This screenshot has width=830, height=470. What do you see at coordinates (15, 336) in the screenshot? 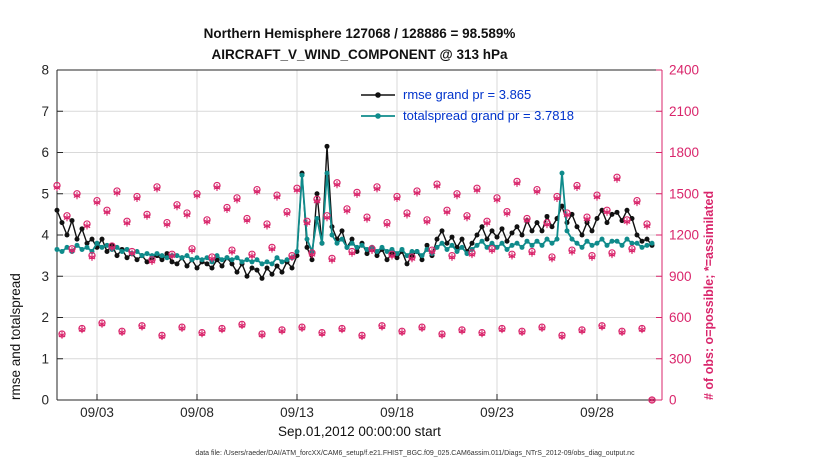
I see `left-axis-label: rmse and totalspread` at bounding box center [15, 336].